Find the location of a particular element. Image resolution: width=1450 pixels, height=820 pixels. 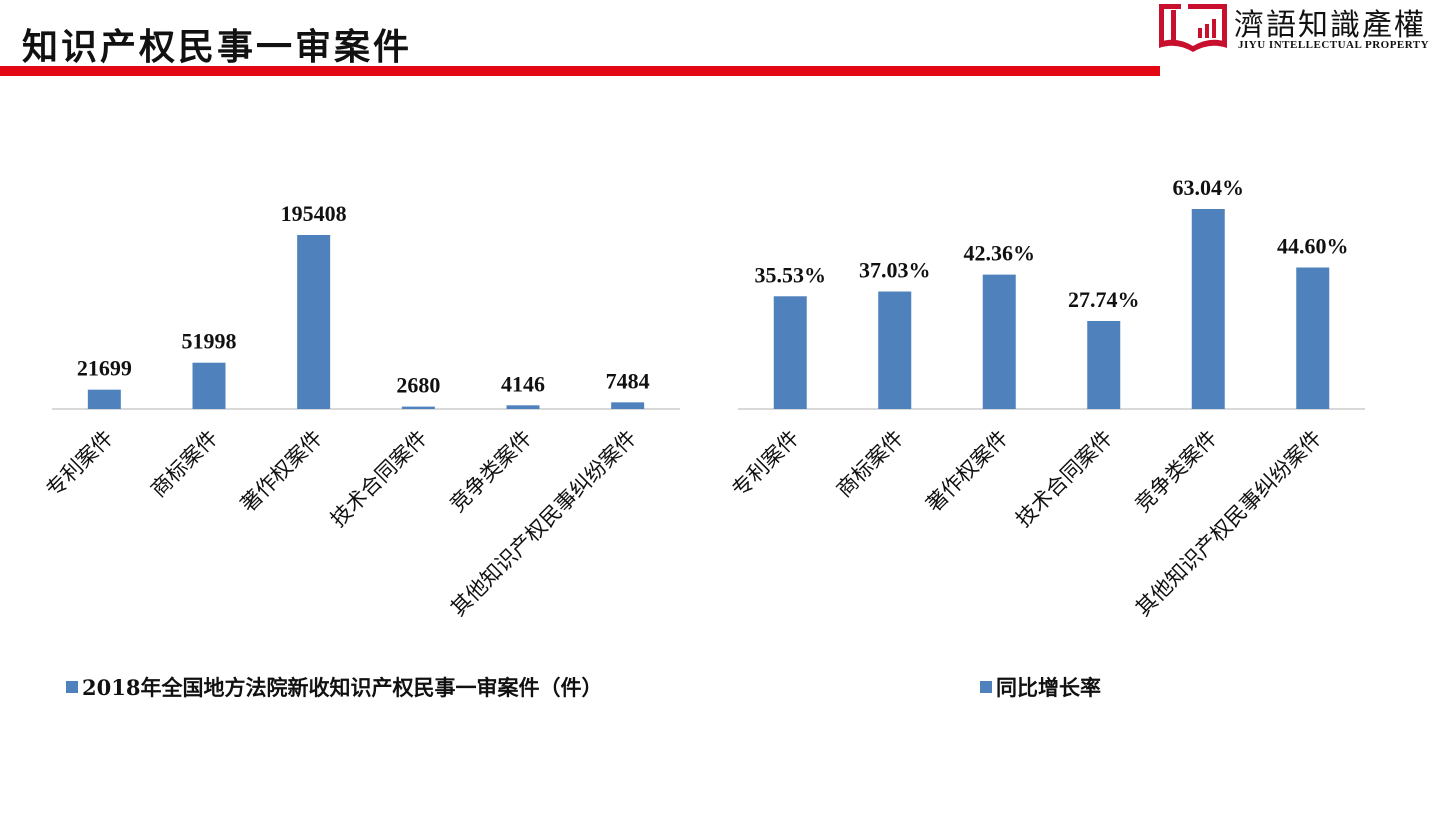

title-rule is located at coordinates (580, 71).